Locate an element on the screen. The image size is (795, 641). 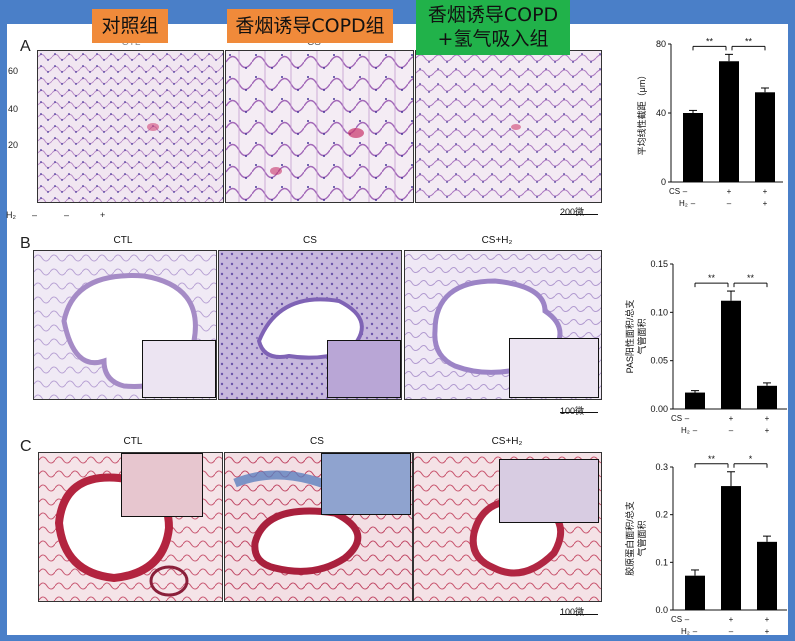
panel-a-h2-label: H₂ is located at coordinates (11, 215).